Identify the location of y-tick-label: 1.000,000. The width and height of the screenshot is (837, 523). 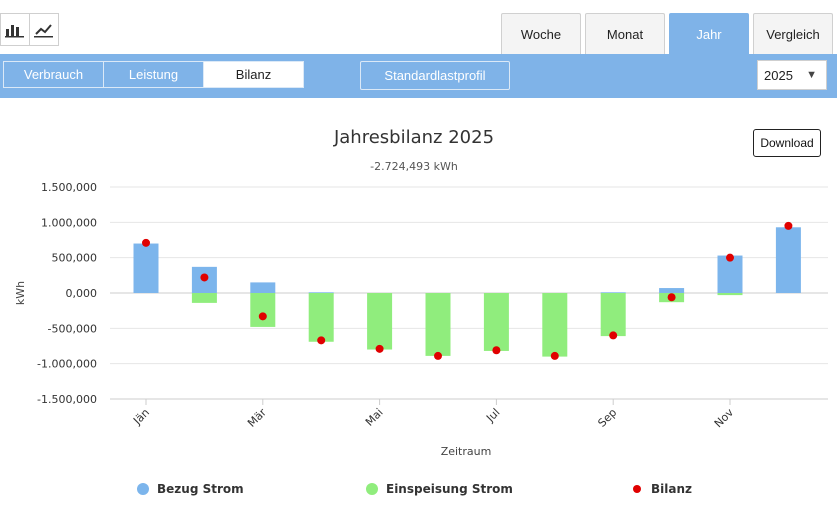
(69, 222).